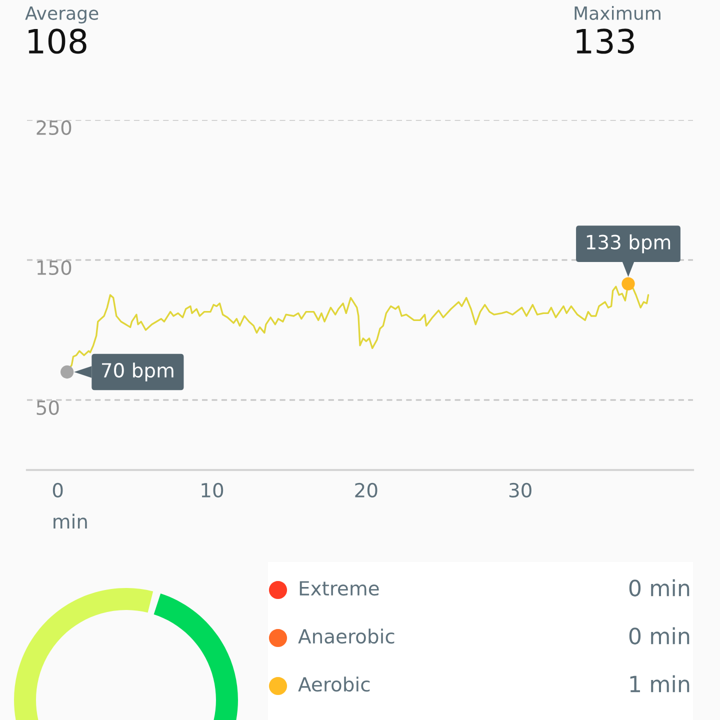 This screenshot has height=720, width=720. What do you see at coordinates (628, 244) in the screenshot?
I see `annotation: 133 bpm` at bounding box center [628, 244].